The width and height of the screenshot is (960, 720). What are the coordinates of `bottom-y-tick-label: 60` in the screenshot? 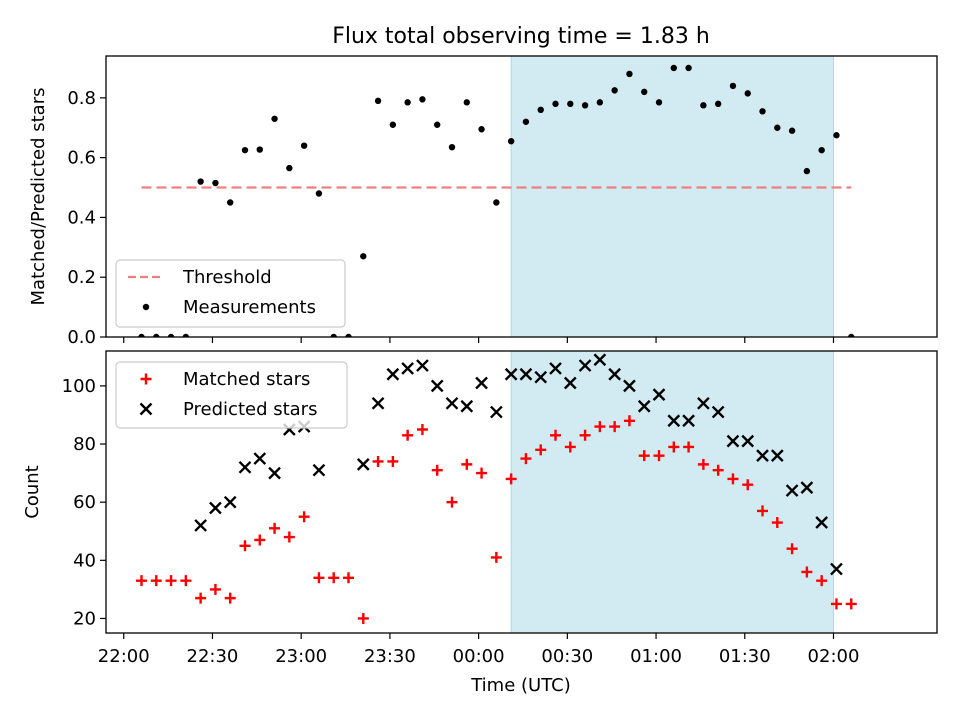 It's located at (84, 502).